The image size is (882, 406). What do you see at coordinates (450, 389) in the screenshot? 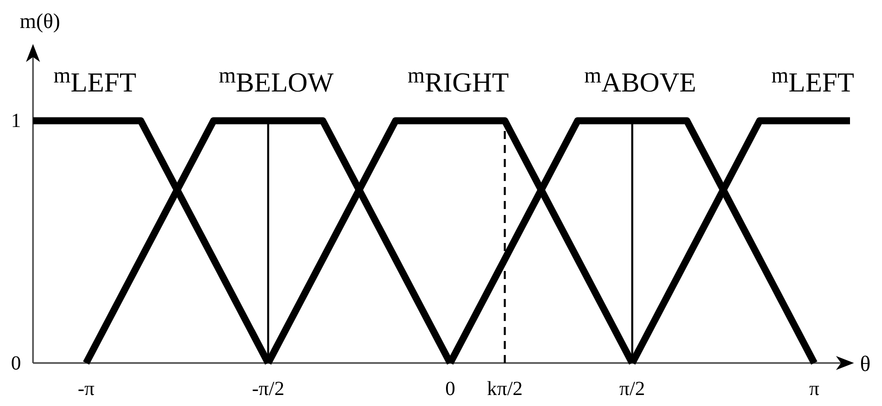
I see `x-tick-label: 0` at bounding box center [450, 389].